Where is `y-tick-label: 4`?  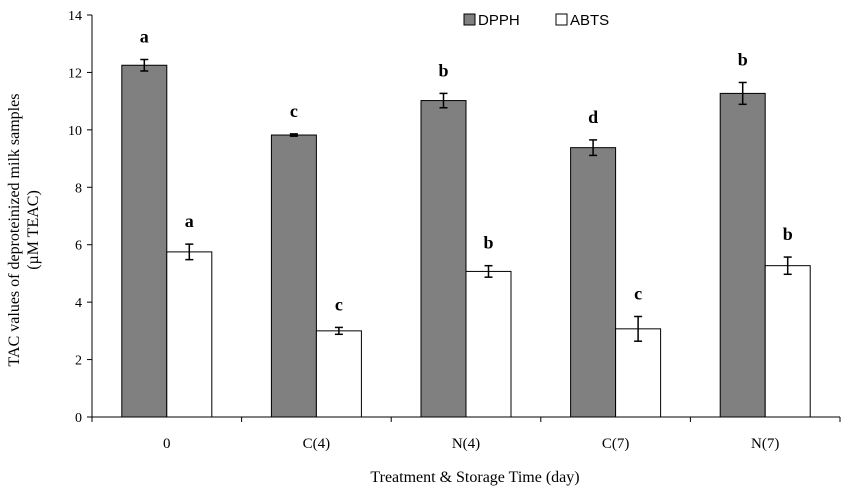 y-tick-label: 4 is located at coordinates (78, 303).